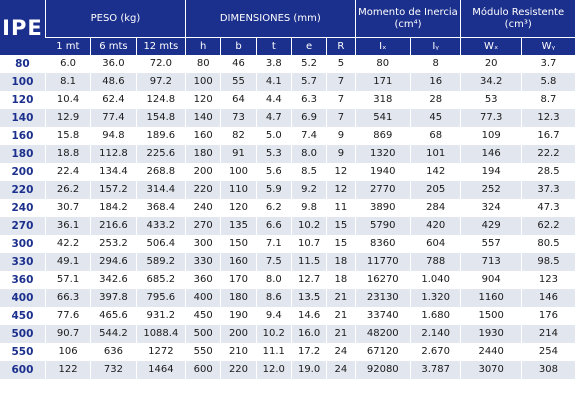 This screenshot has height=407, width=575. What do you see at coordinates (308, 190) in the screenshot?
I see `table-cell: 9.2` at bounding box center [308, 190].